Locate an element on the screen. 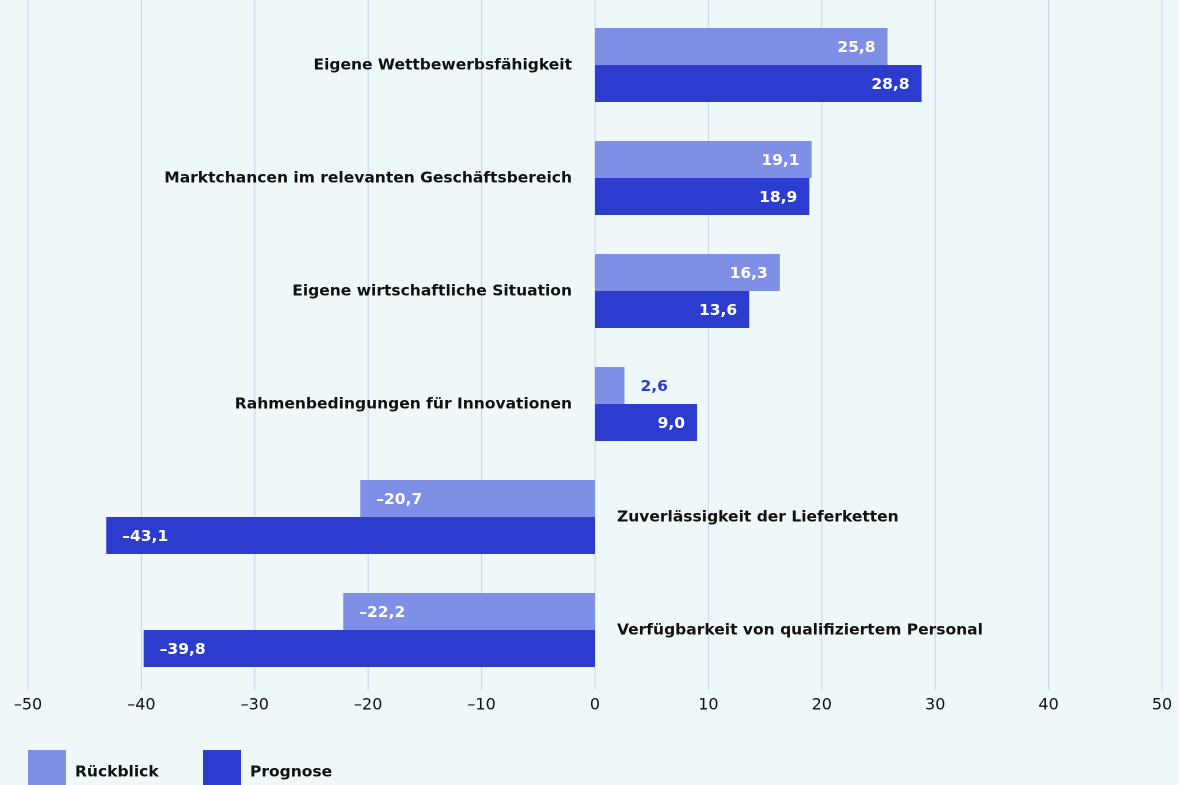  x-tick-label: 50 is located at coordinates (1162, 704).